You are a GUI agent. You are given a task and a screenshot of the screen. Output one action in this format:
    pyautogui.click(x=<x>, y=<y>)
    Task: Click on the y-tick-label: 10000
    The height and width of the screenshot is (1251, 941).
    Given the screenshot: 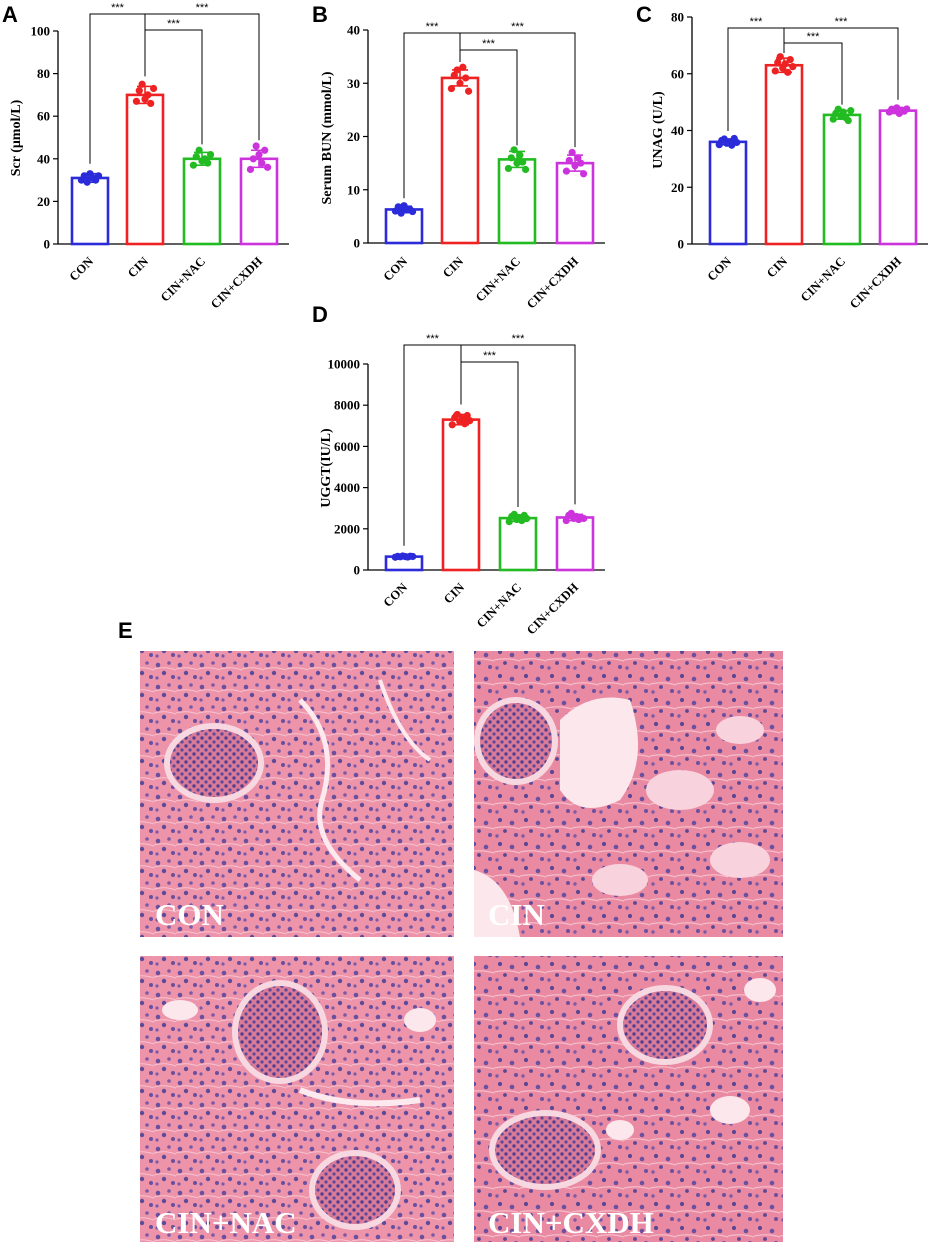 What is the action you would take?
    pyautogui.click(x=344, y=364)
    